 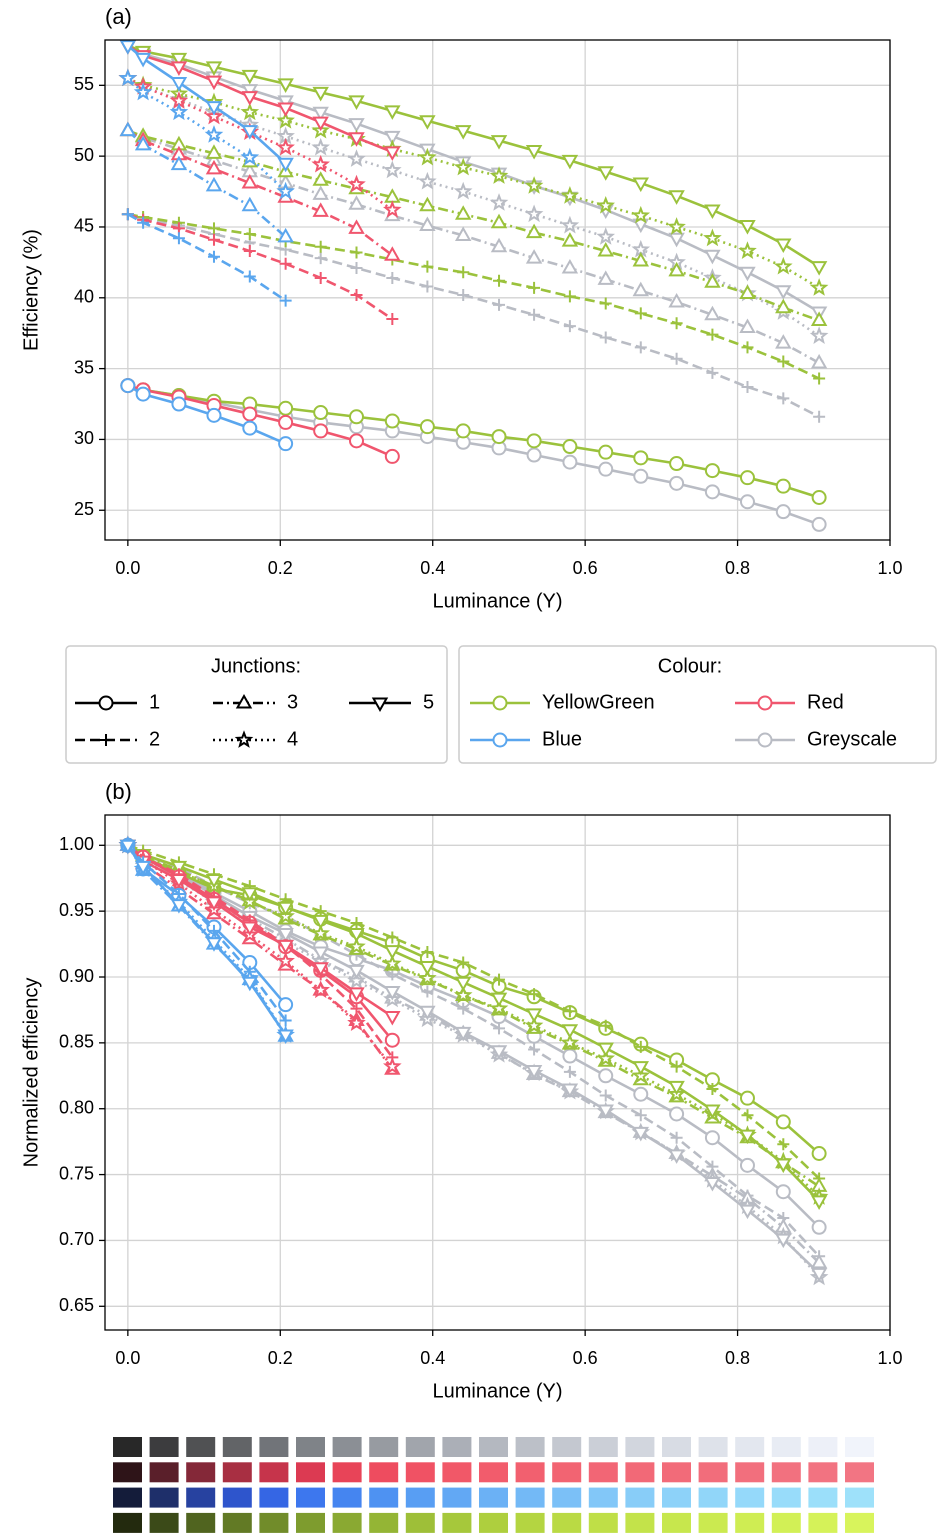 I want to click on x-axis-label: Luminance (Y), so click(x=497, y=601).